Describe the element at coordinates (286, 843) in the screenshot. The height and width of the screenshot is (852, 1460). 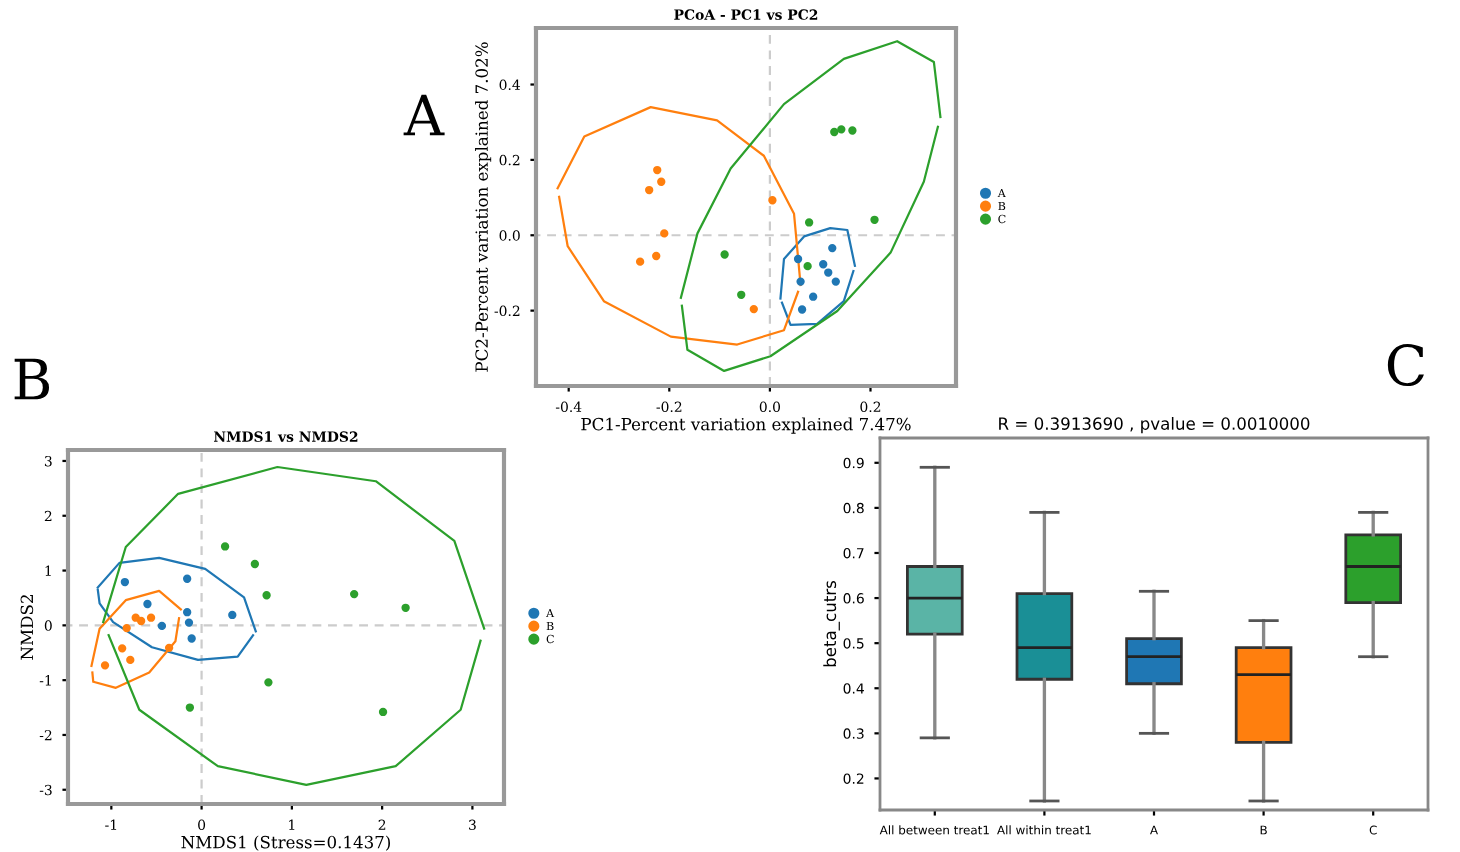
I see `x-axis-title: NMDS1 (Stress=0.1437)` at that location.